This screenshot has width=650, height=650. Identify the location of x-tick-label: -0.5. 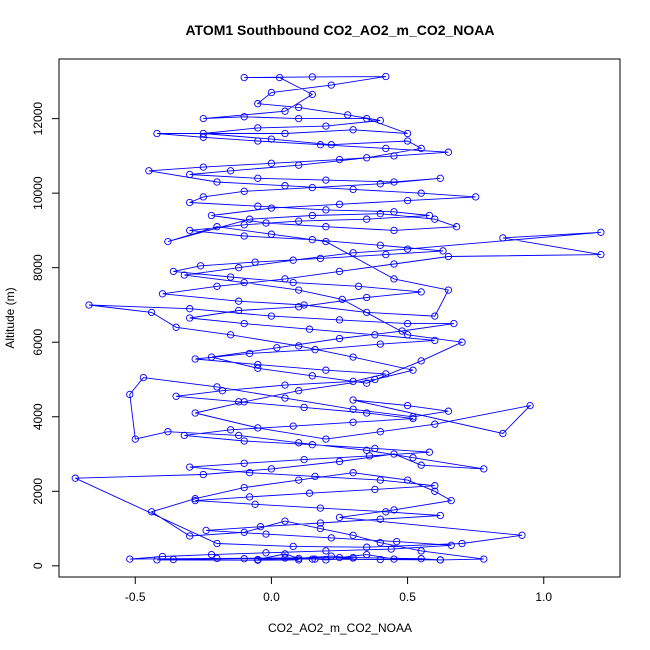
(135, 597).